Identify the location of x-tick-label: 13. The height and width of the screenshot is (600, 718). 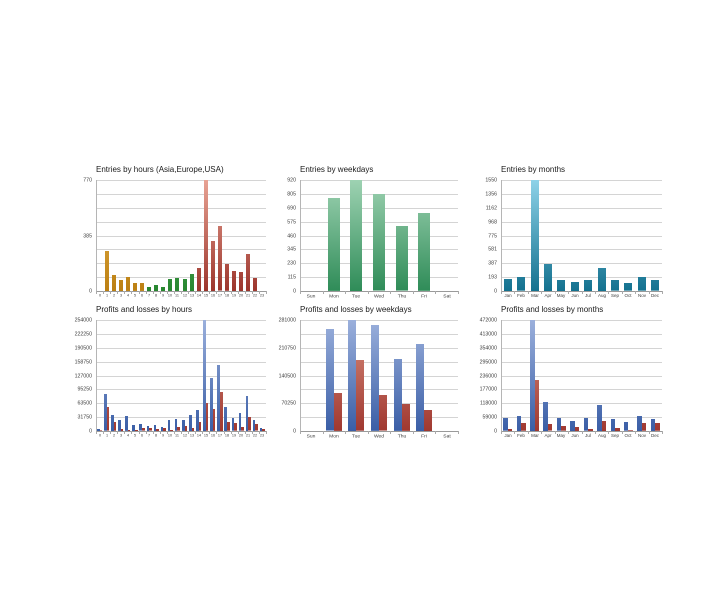
(191, 295).